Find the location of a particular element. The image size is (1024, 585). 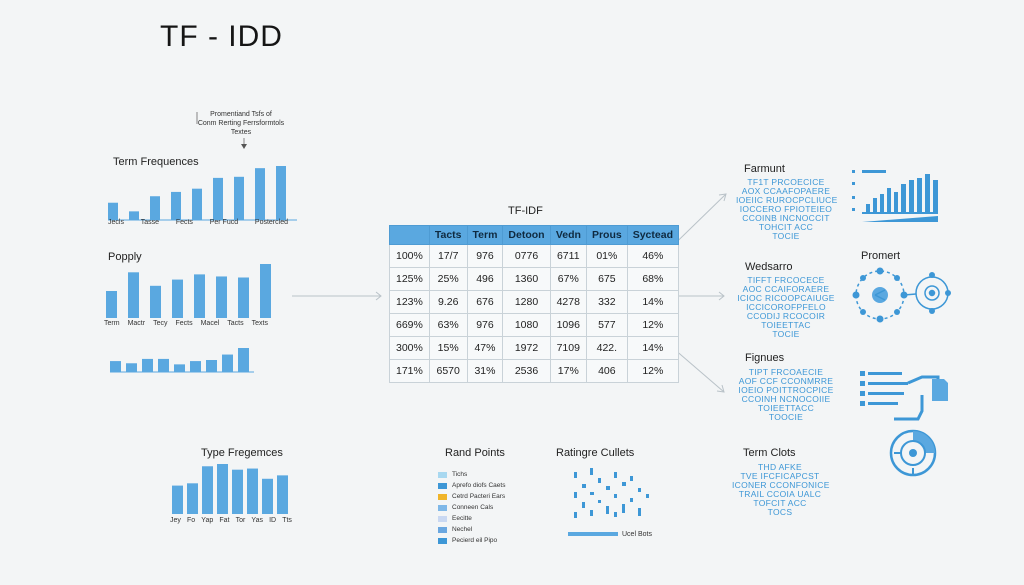

tick-label: Jecls is located at coordinates (116, 222).